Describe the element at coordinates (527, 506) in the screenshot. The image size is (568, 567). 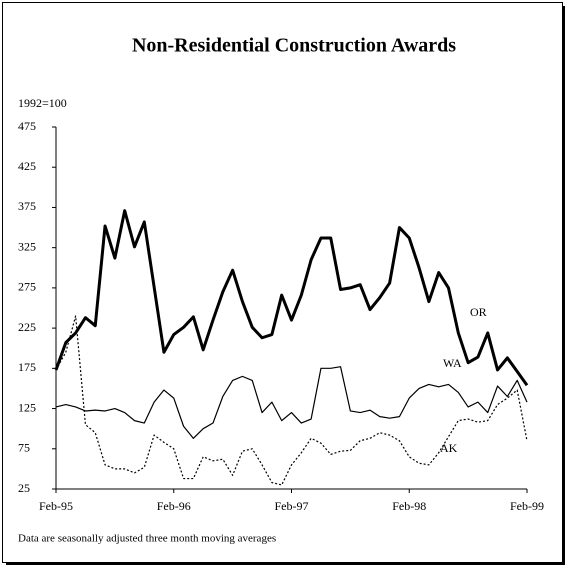
I see `x-tick-label: Feb-99` at that location.